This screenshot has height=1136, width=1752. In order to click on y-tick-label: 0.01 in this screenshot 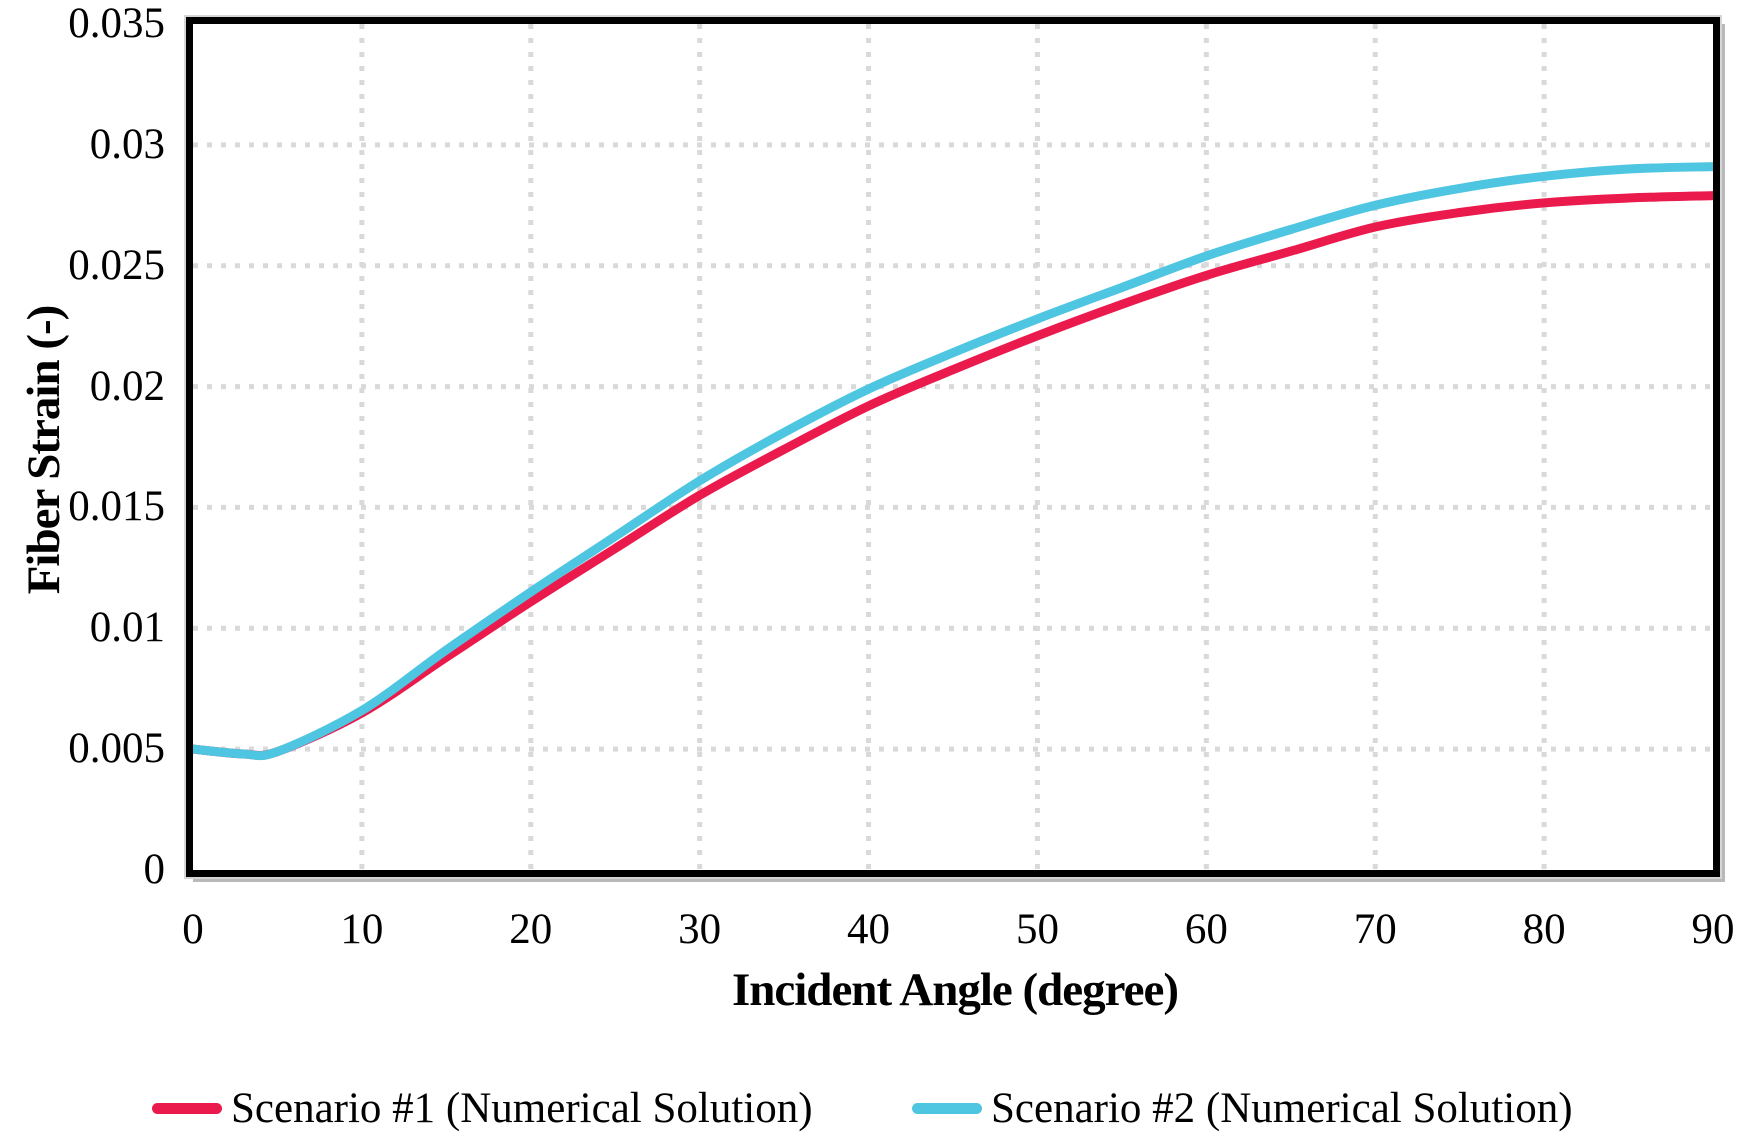, I will do `click(127, 628)`.